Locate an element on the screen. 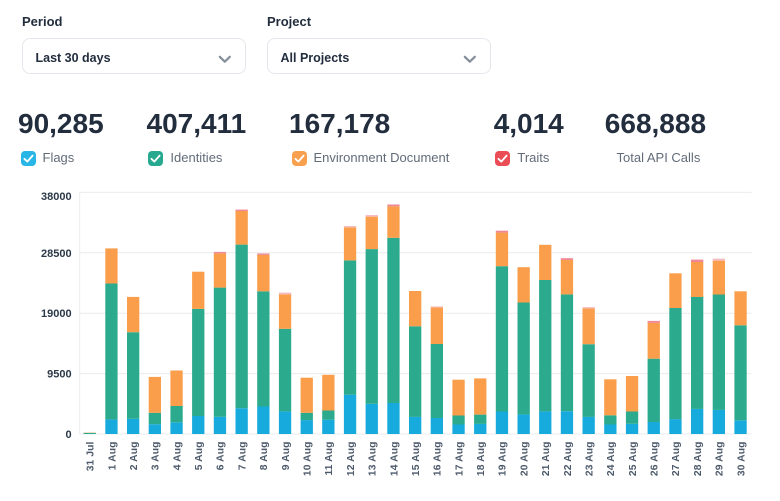 Image resolution: width=780 pixels, height=501 pixels. svg-text: 31 Jul is located at coordinates (91, 456).